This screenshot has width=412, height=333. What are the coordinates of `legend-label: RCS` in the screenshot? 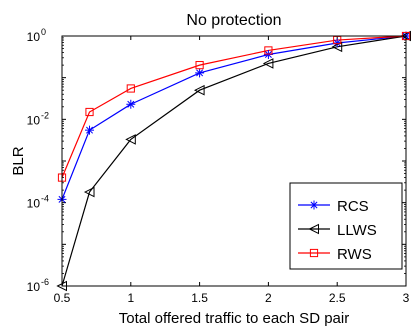 It's located at (353, 206).